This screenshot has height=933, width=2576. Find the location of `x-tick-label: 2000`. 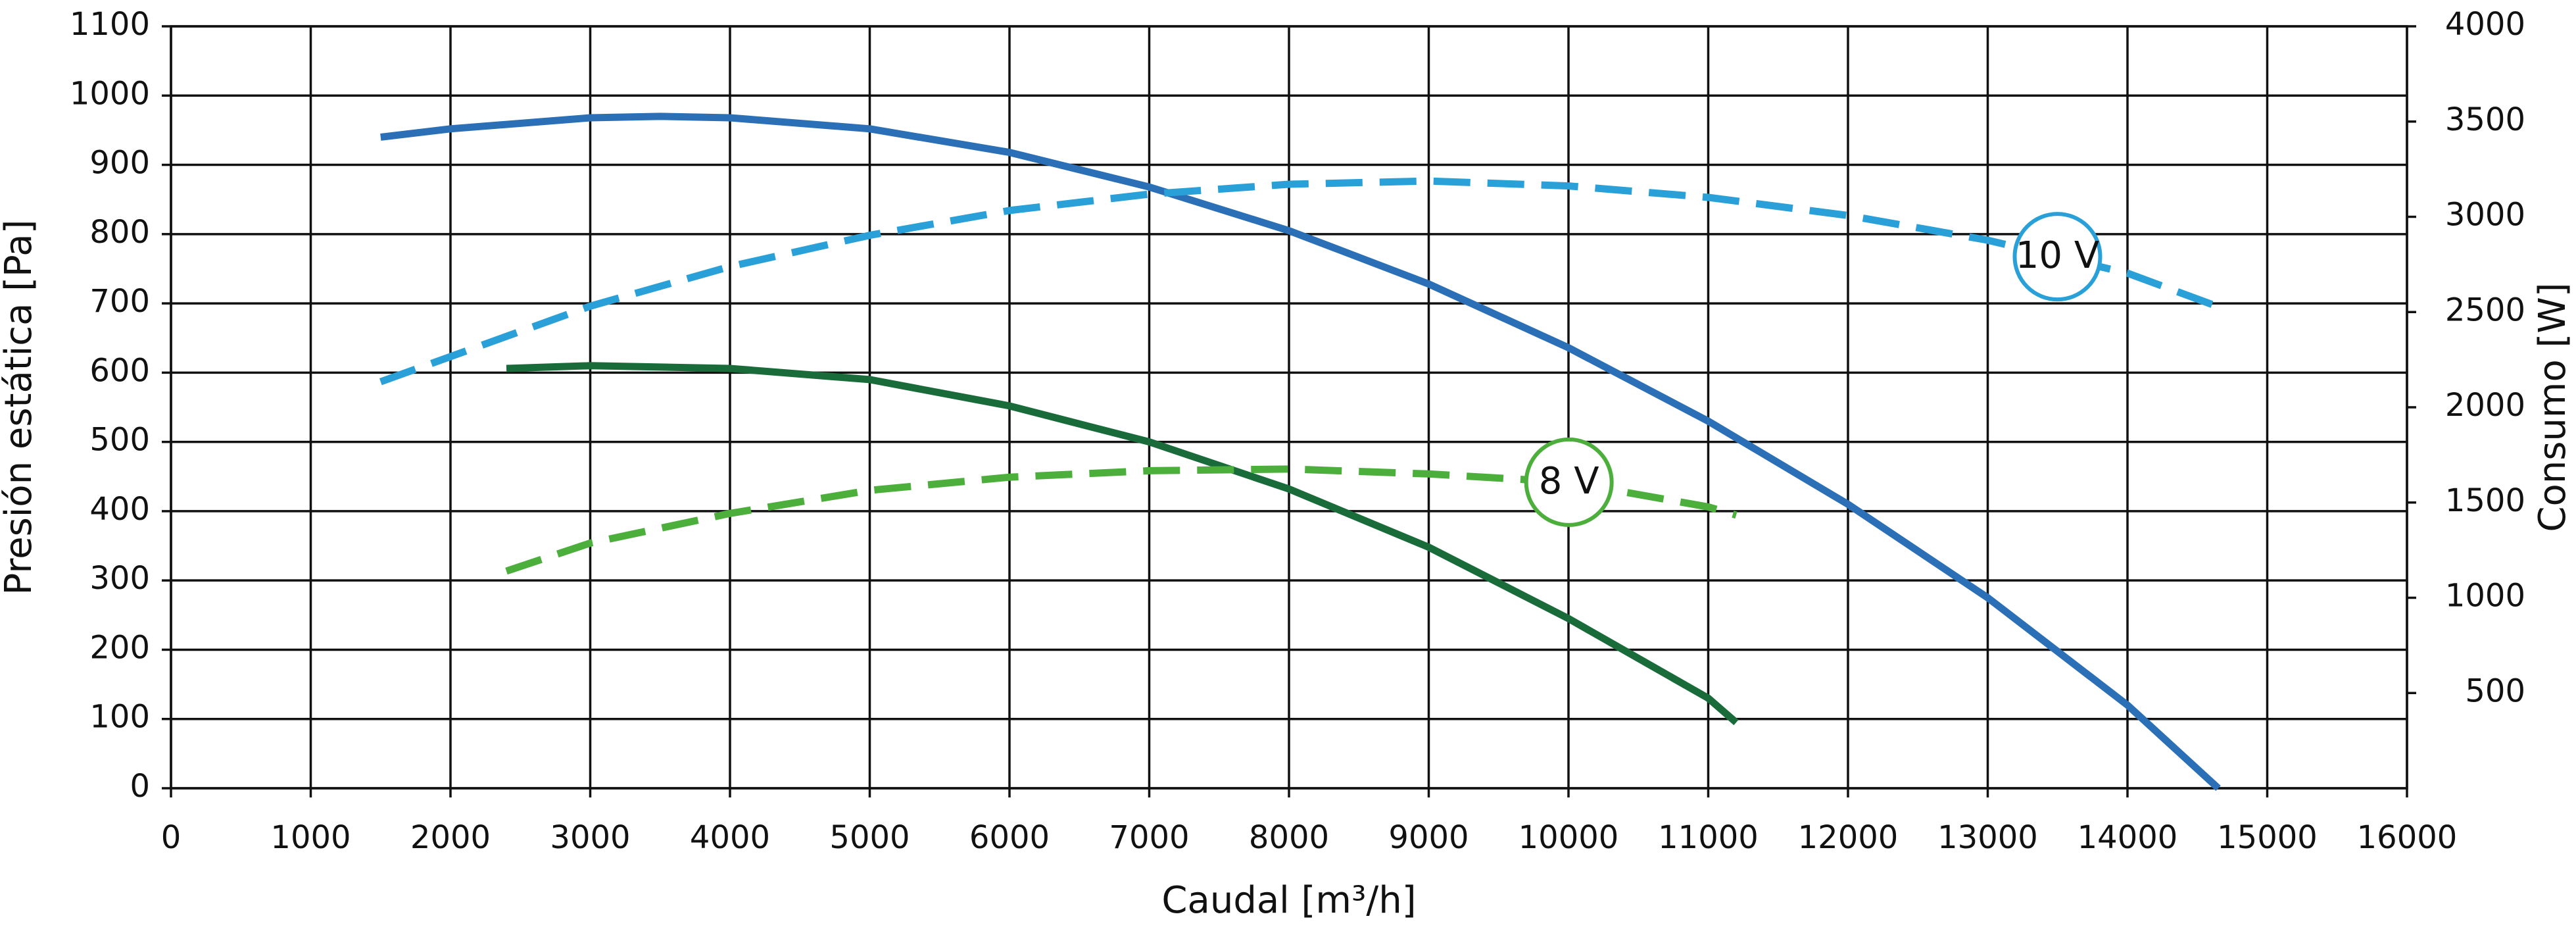

x-tick-label: 2000 is located at coordinates (450, 837).